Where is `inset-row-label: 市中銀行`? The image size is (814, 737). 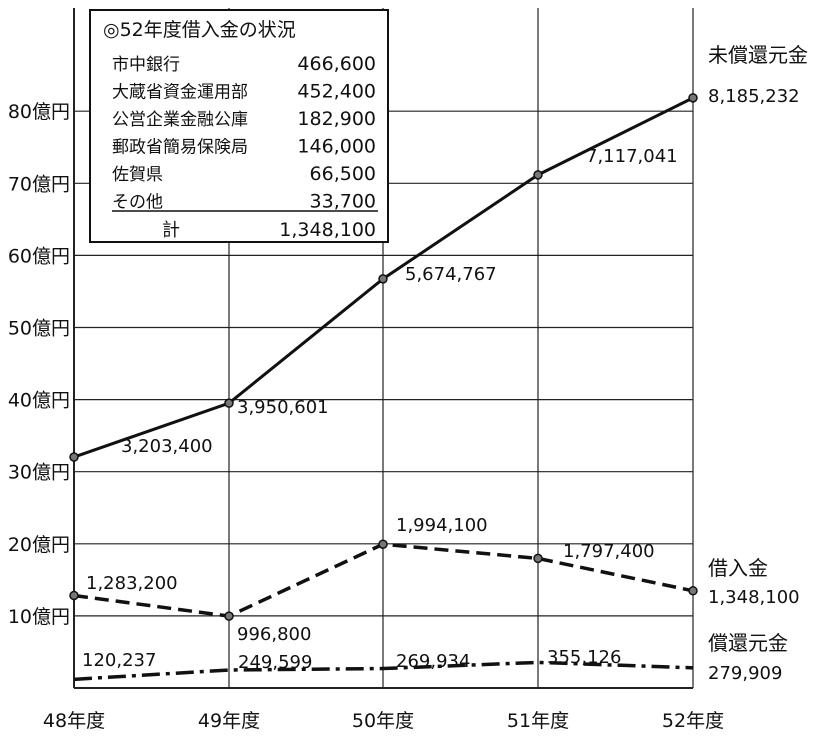 inset-row-label: 市中銀行 is located at coordinates (146, 65).